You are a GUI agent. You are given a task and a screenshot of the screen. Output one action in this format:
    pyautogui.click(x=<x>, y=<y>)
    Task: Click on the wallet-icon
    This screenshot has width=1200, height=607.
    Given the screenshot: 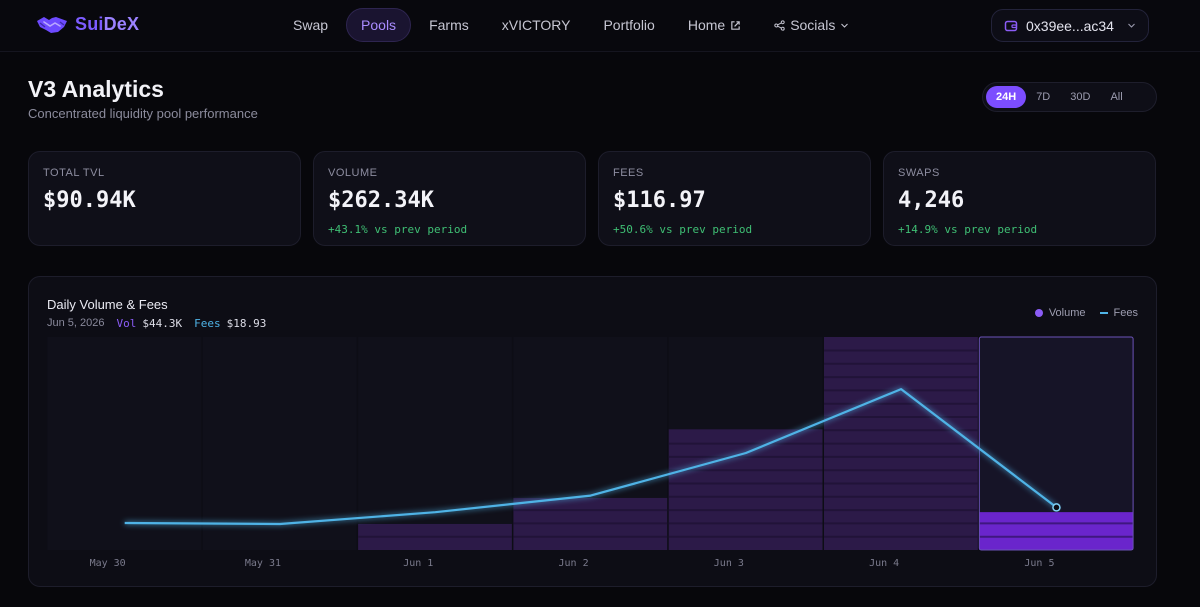 What is the action you would take?
    pyautogui.click(x=1011, y=25)
    